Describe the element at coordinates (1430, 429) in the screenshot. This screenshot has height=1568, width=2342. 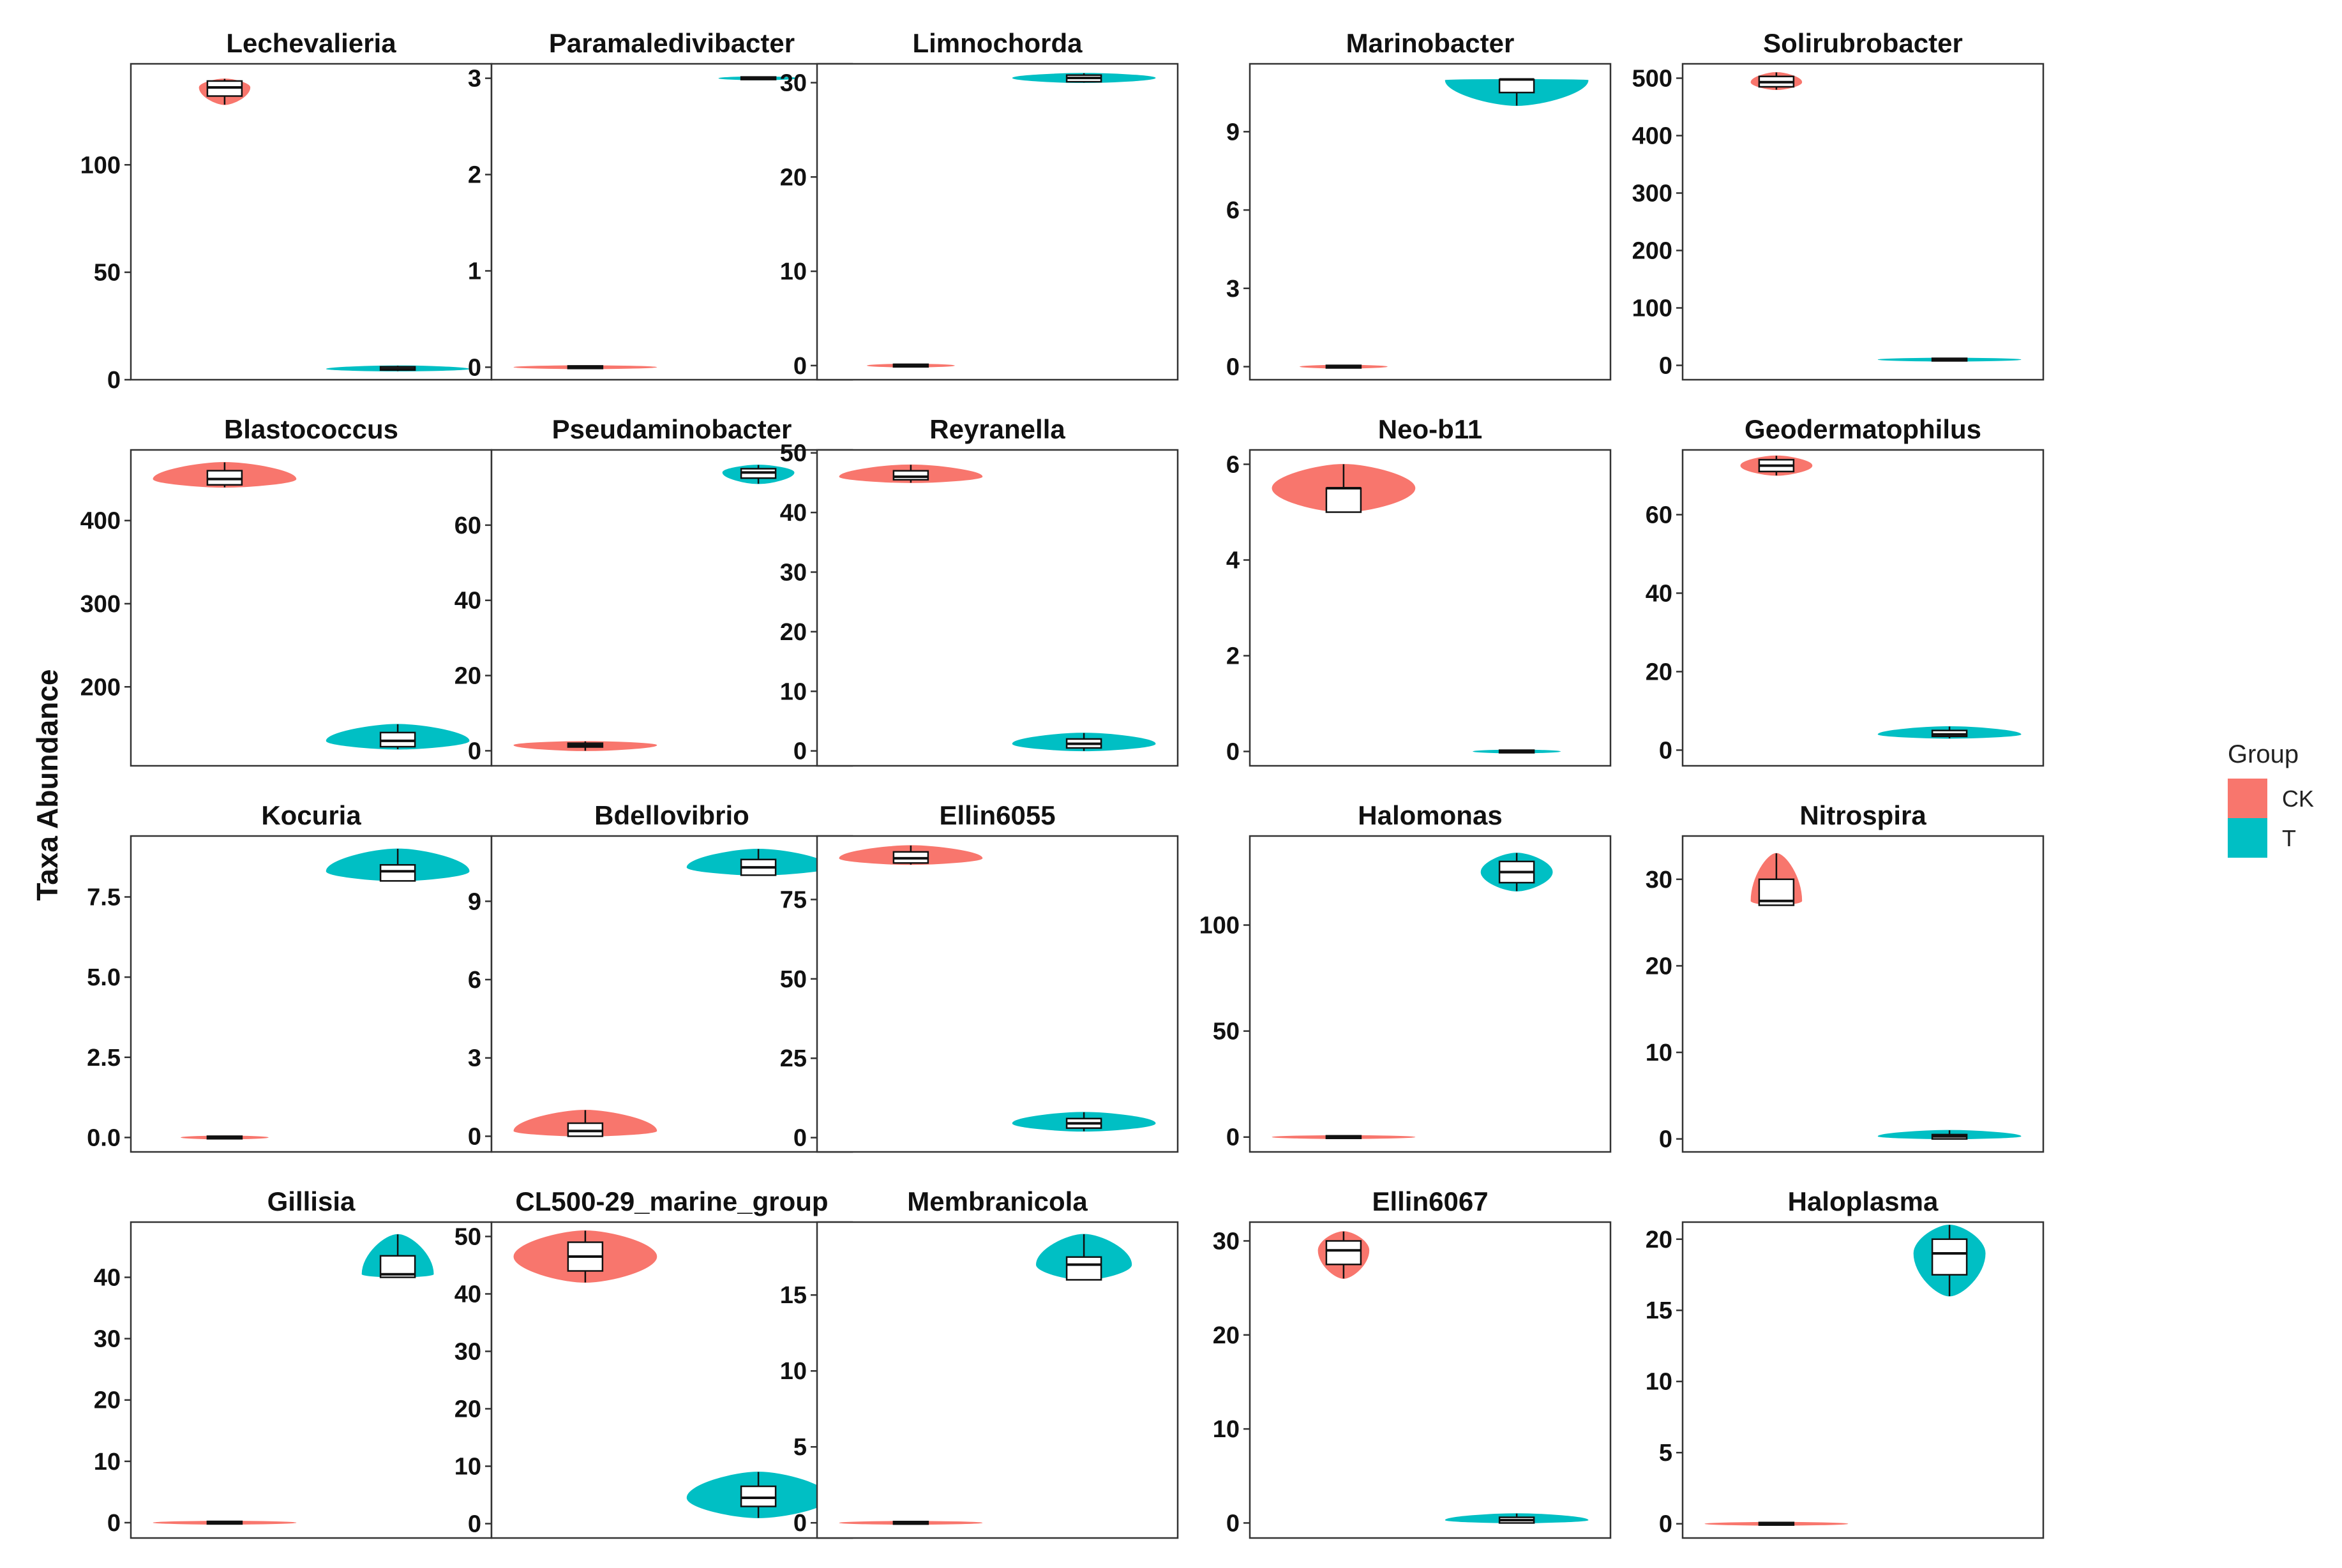
I see `panel-title: Neo-b11` at that location.